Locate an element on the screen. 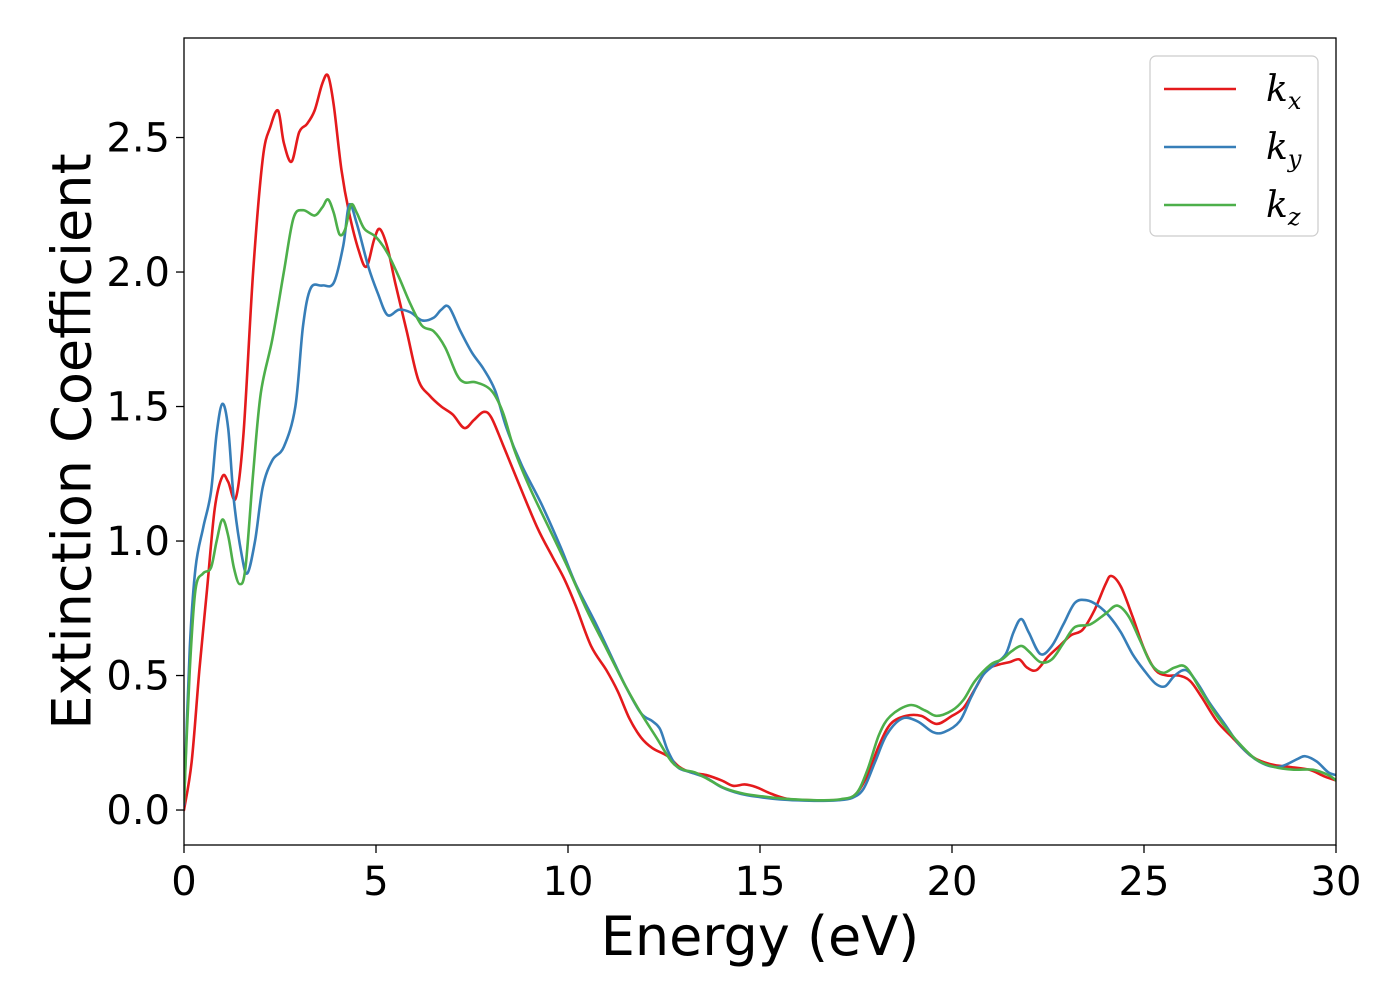 The width and height of the screenshot is (1400, 1000). legend-label-k-z: kz is located at coordinates (1283, 208).